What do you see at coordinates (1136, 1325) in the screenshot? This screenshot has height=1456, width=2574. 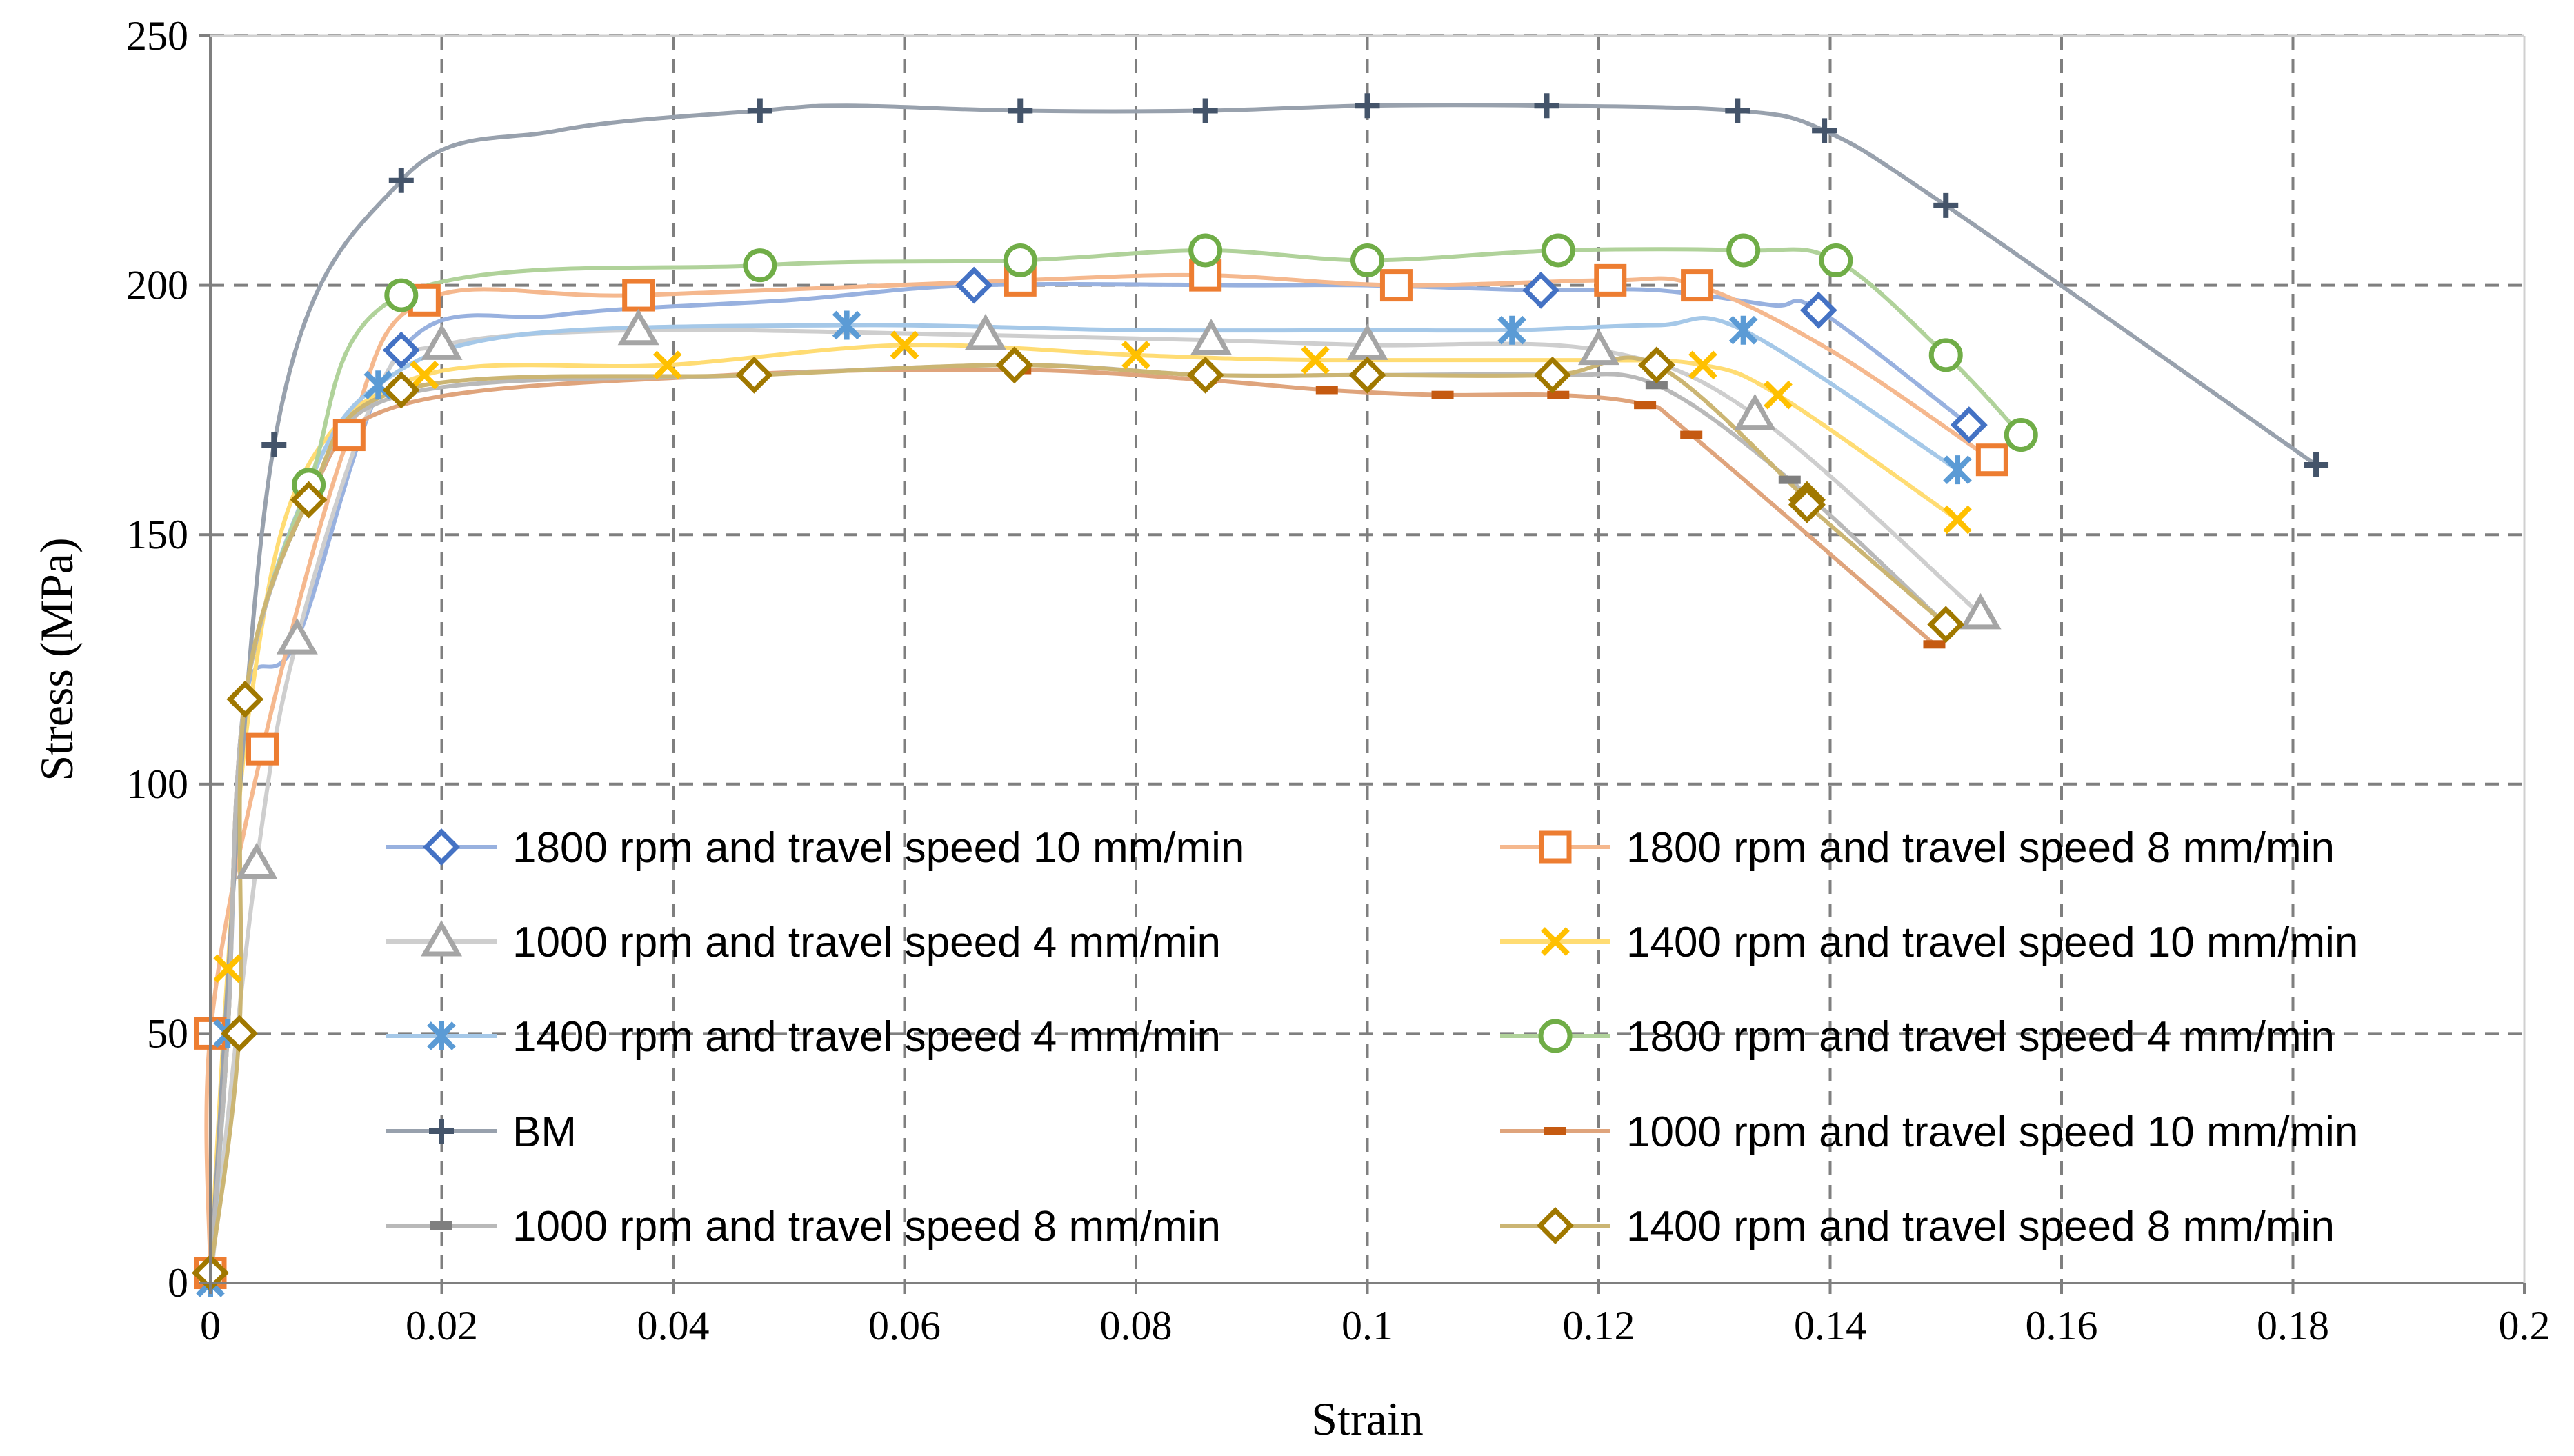 I see `x-tick-label: 0.08` at bounding box center [1136, 1325].